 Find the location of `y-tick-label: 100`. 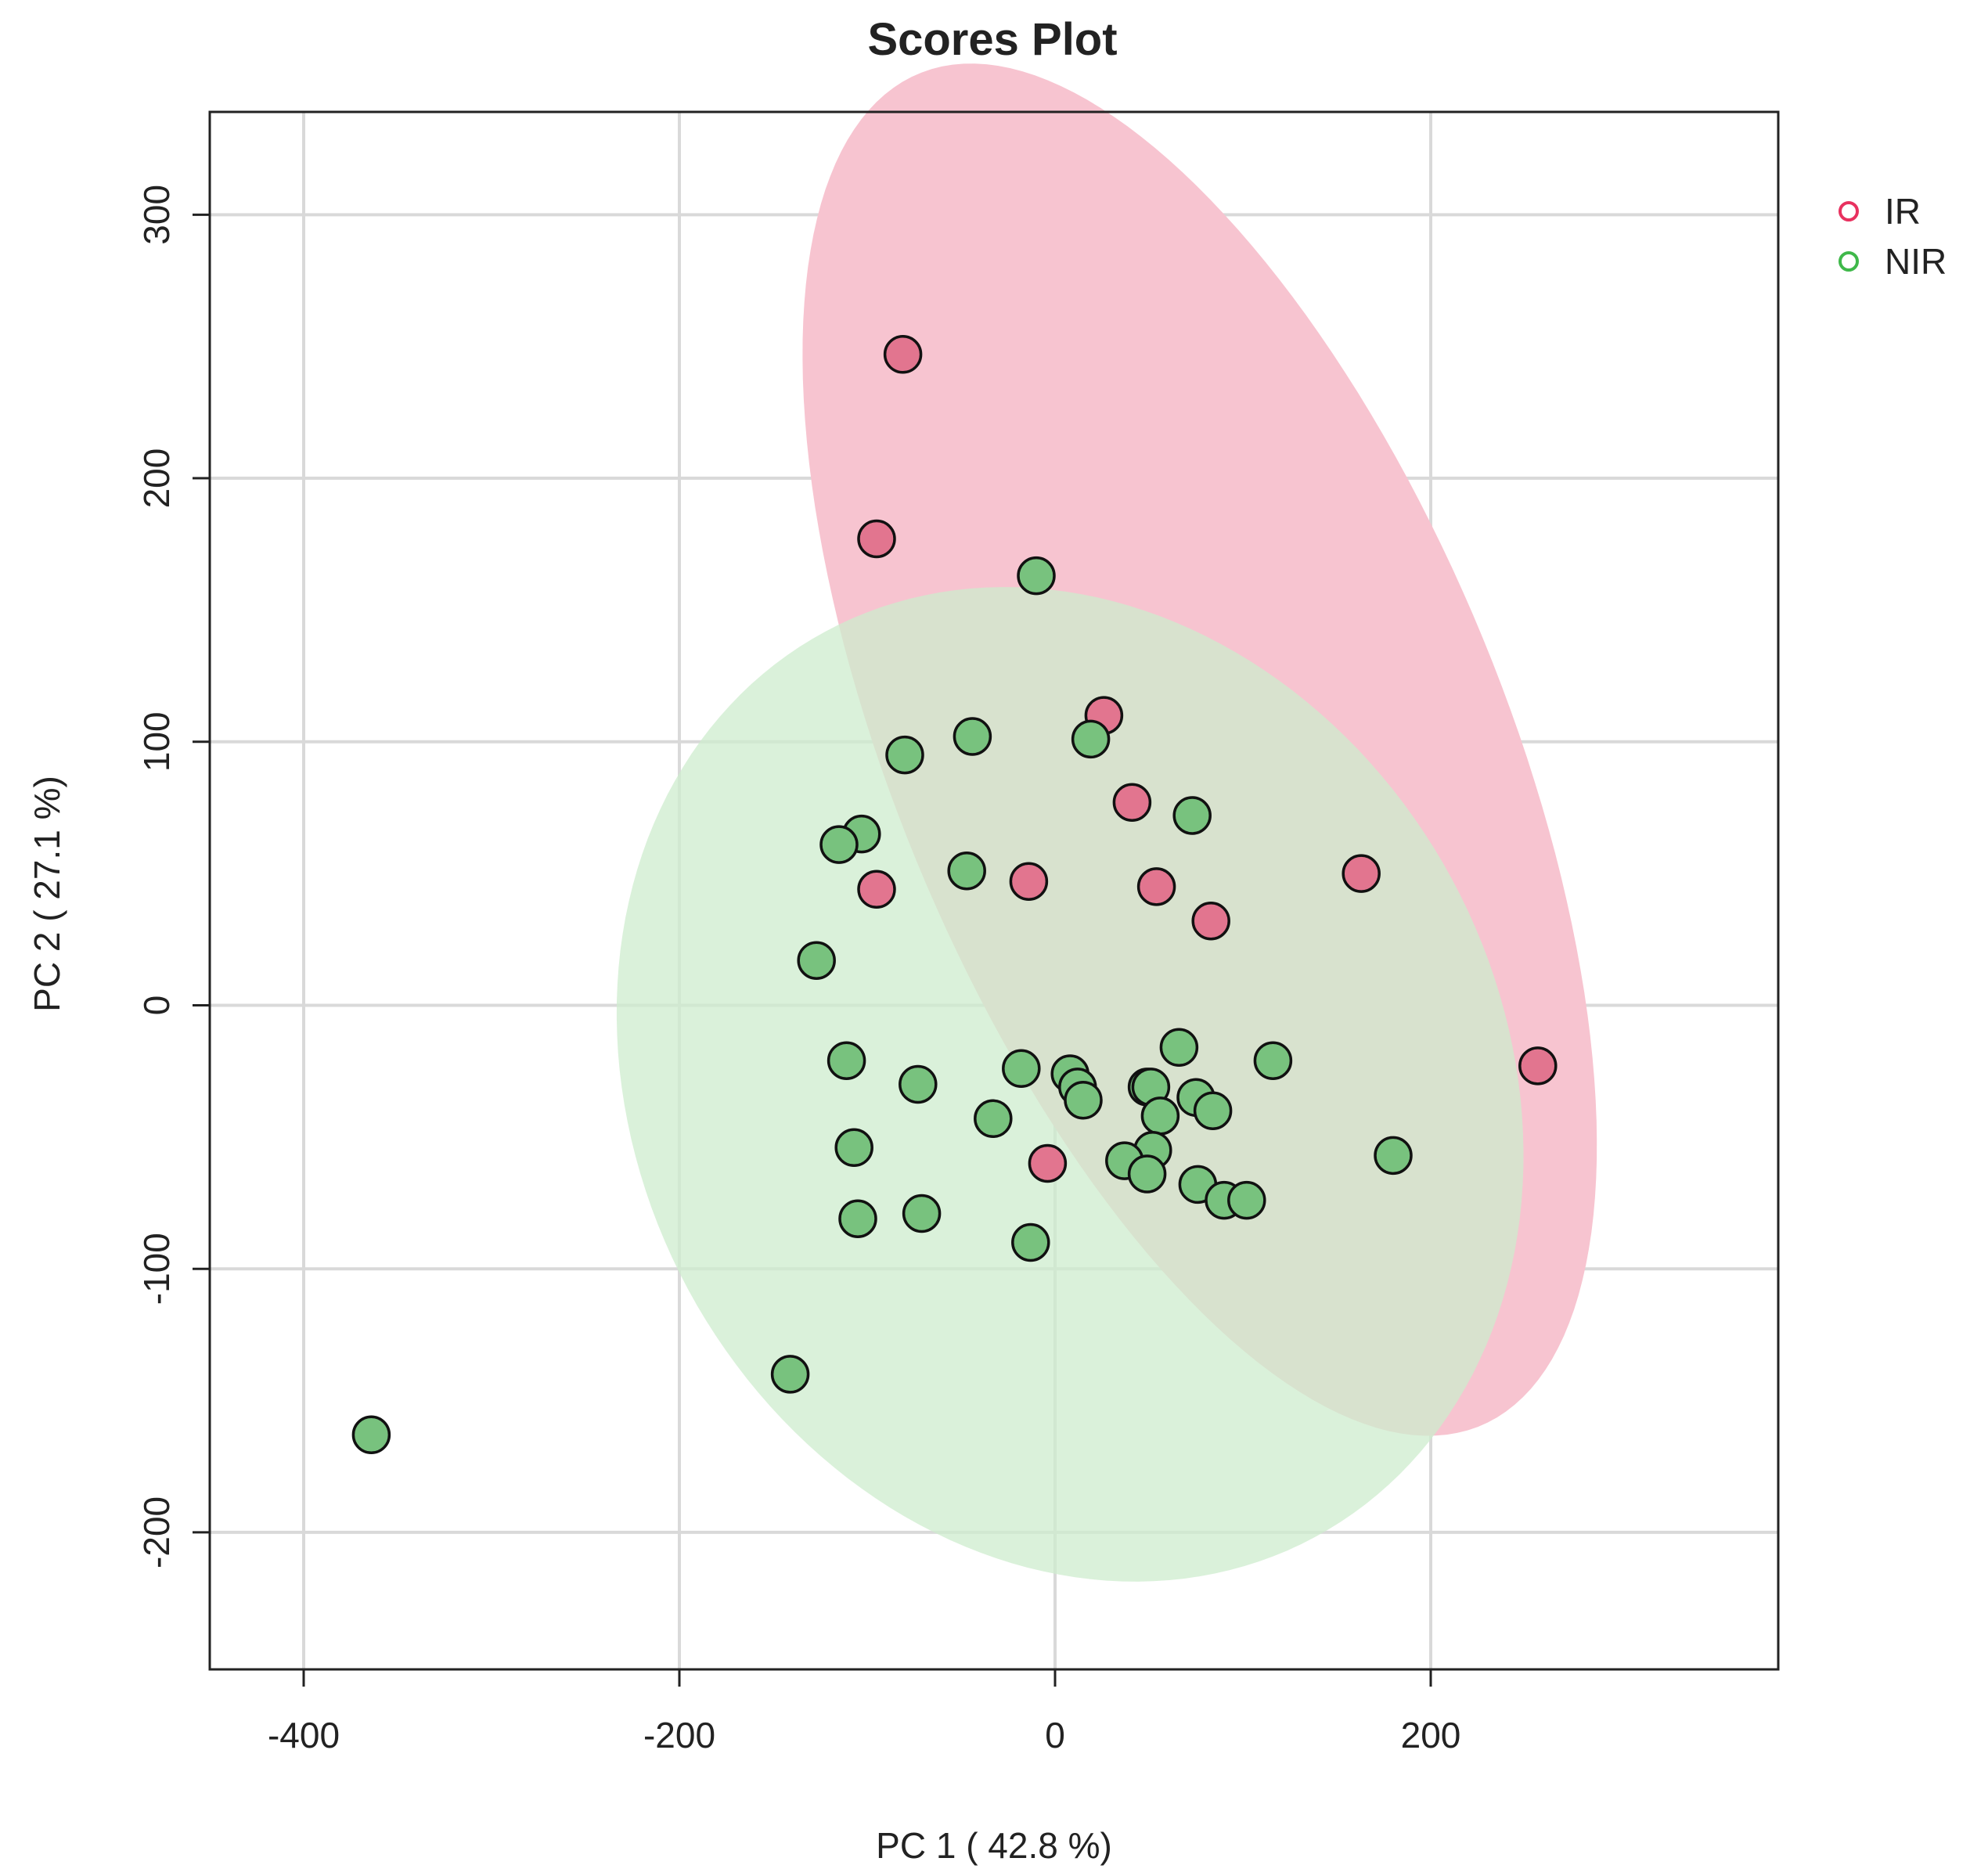

y-tick-label: 100 is located at coordinates (156, 741).